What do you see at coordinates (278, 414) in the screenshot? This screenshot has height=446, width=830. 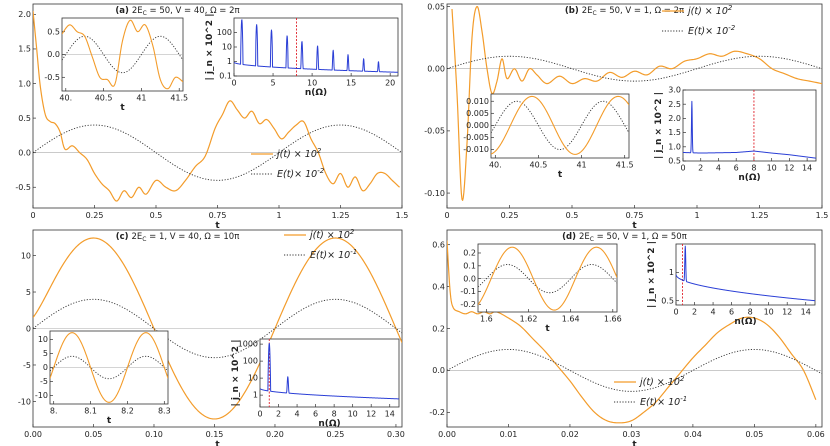 I see `panel-c-inset-spectrum-xtick-label: 2` at bounding box center [278, 414].